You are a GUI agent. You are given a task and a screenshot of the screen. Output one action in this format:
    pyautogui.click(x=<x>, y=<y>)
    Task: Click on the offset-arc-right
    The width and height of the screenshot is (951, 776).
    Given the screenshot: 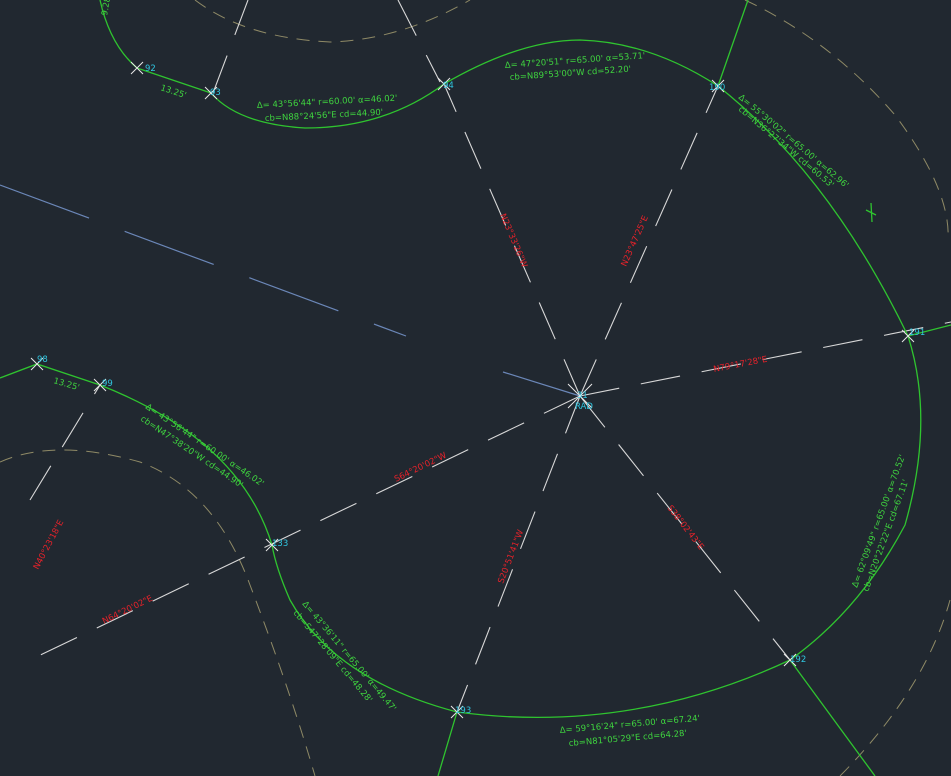 What is the action you would take?
    pyautogui.click(x=846, y=120)
    